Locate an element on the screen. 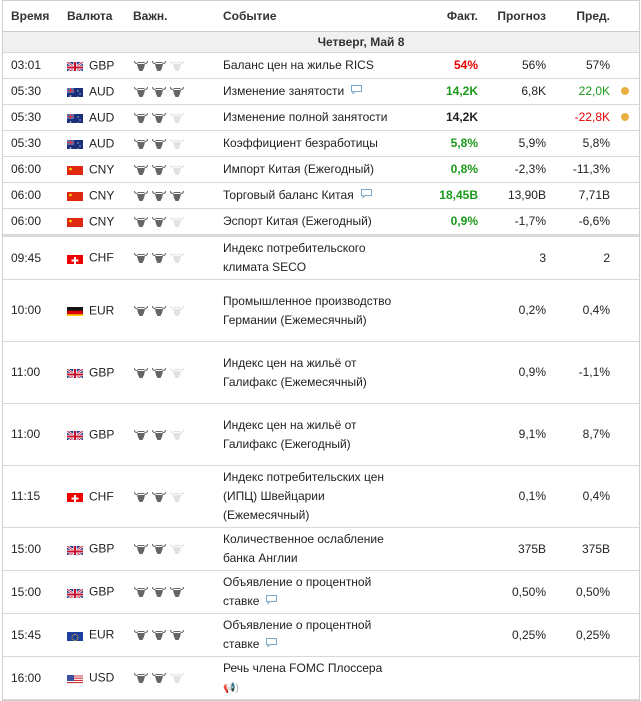  col-actual: Факт. is located at coordinates (445, 16).